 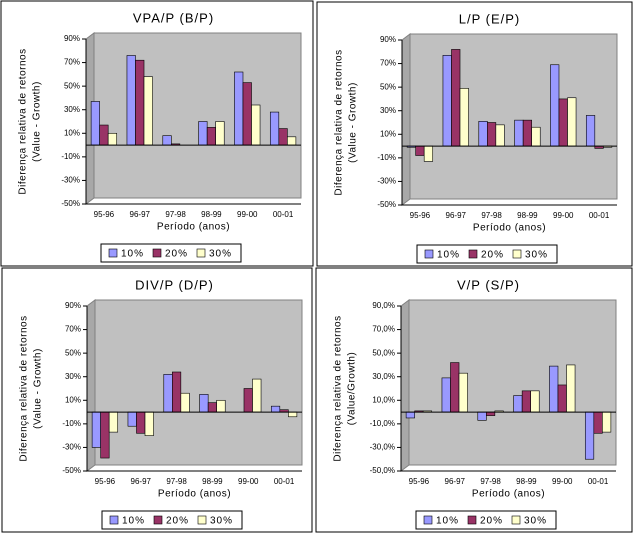 What do you see at coordinates (382, 470) in the screenshot?
I see `y-tick-label: -50,0%` at bounding box center [382, 470].